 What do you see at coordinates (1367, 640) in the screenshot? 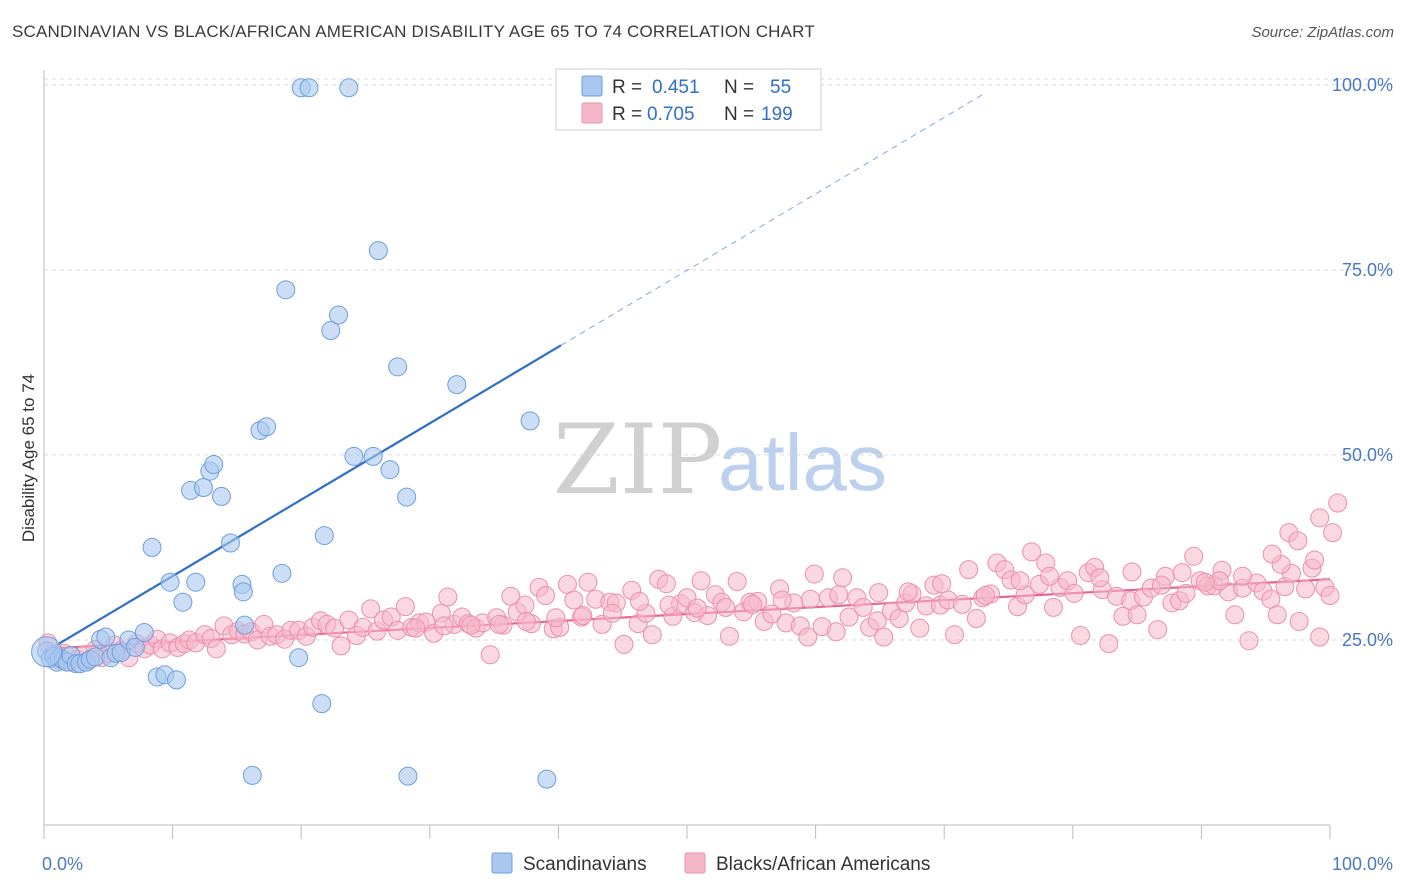
I see `y-tick-label-25: 25.0%` at bounding box center [1367, 640].